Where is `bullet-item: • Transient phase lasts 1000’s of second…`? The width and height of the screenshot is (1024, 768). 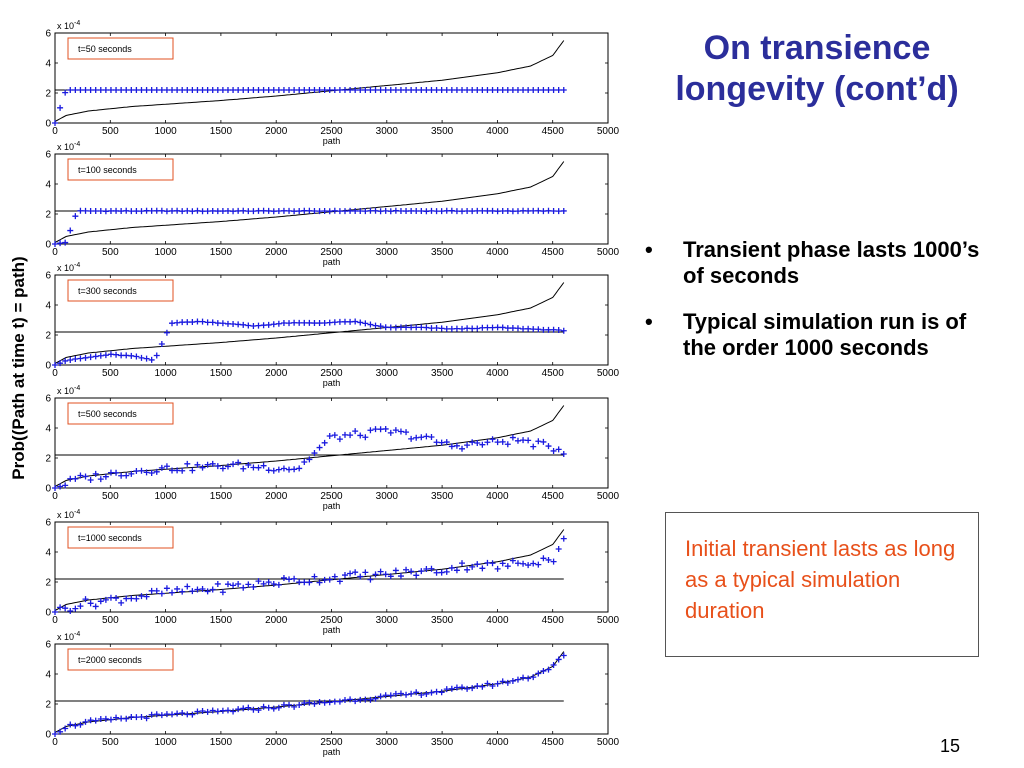
bullet-item: • Transient phase lasts 1000’s of second… is located at coordinates (820, 263).